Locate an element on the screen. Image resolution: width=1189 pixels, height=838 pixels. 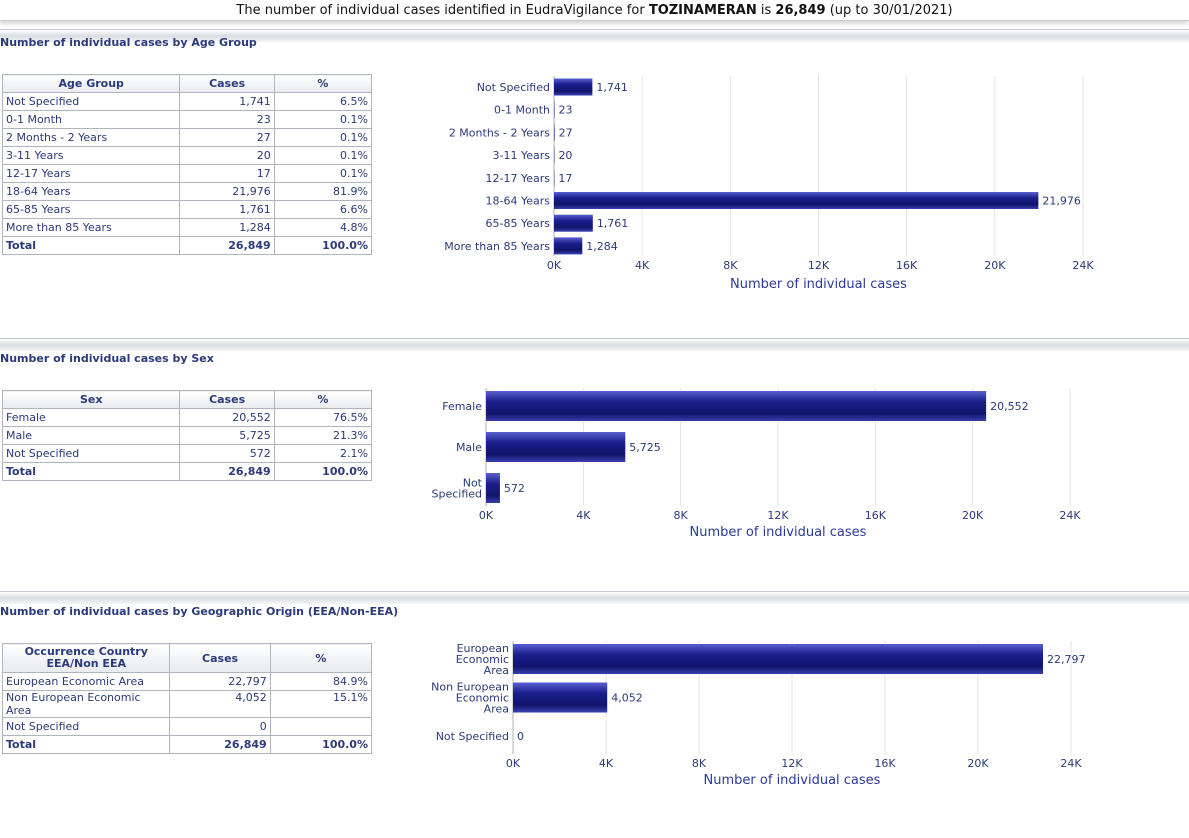
table-row: Not Specified 0 is located at coordinates (187, 726).